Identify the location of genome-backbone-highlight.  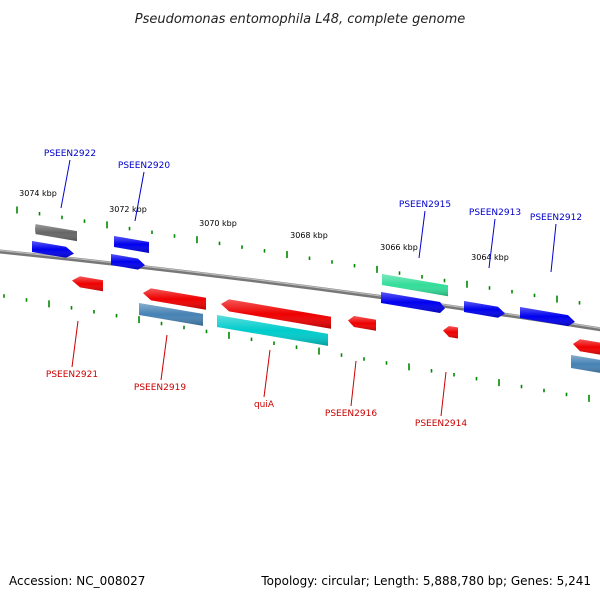
(300, 289).